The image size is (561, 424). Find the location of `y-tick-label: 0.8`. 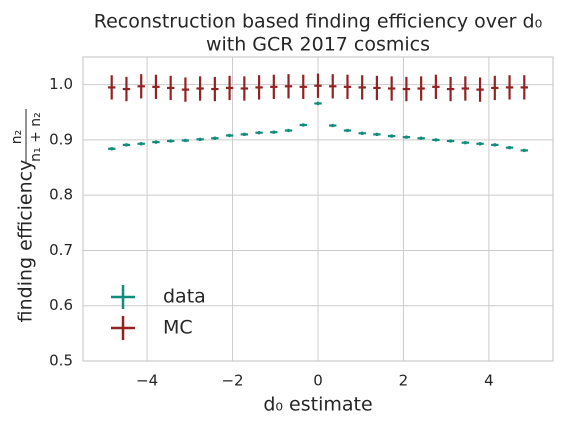

y-tick-label: 0.8 is located at coordinates (61, 195).